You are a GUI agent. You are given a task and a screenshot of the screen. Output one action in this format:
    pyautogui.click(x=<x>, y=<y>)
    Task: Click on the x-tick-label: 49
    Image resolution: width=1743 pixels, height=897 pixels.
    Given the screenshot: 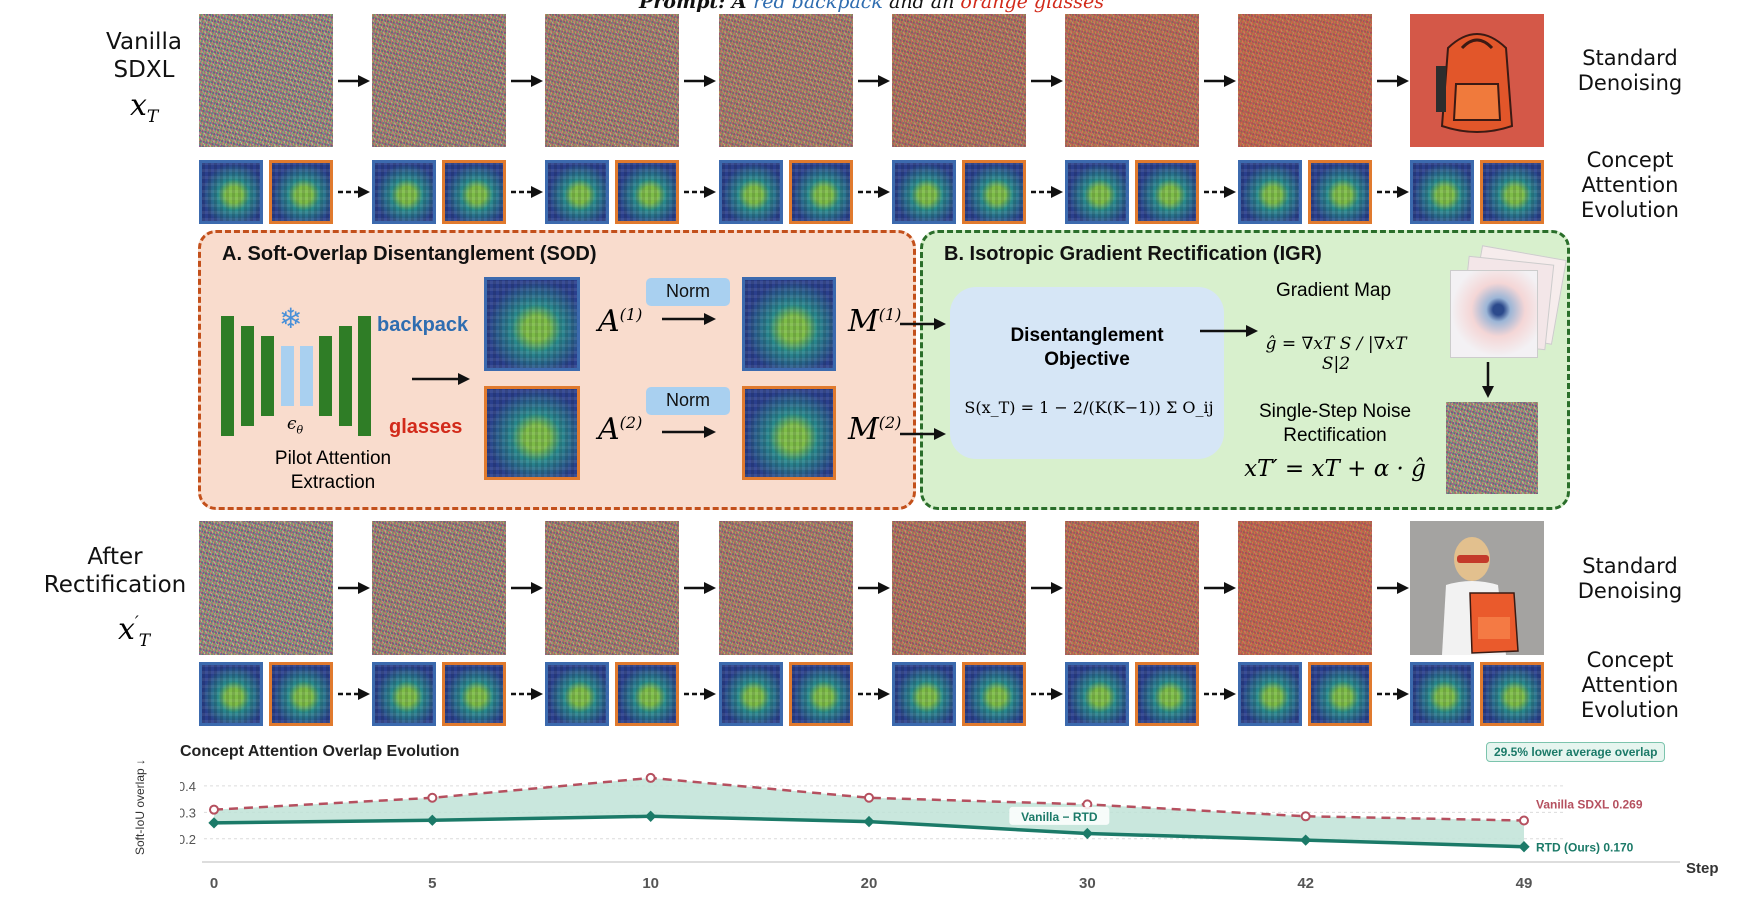 What is the action you would take?
    pyautogui.click(x=1524, y=883)
    